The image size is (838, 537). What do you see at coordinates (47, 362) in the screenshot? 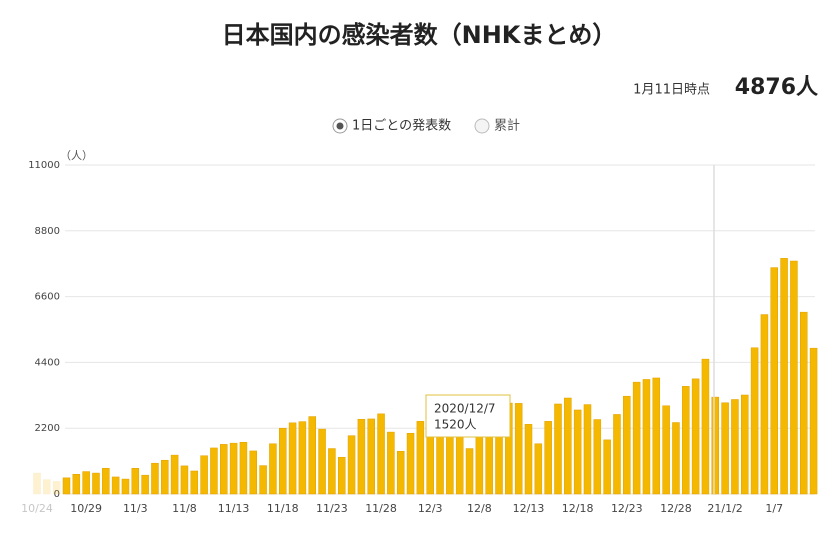
I see `y-tick-label: 4400` at bounding box center [47, 362].